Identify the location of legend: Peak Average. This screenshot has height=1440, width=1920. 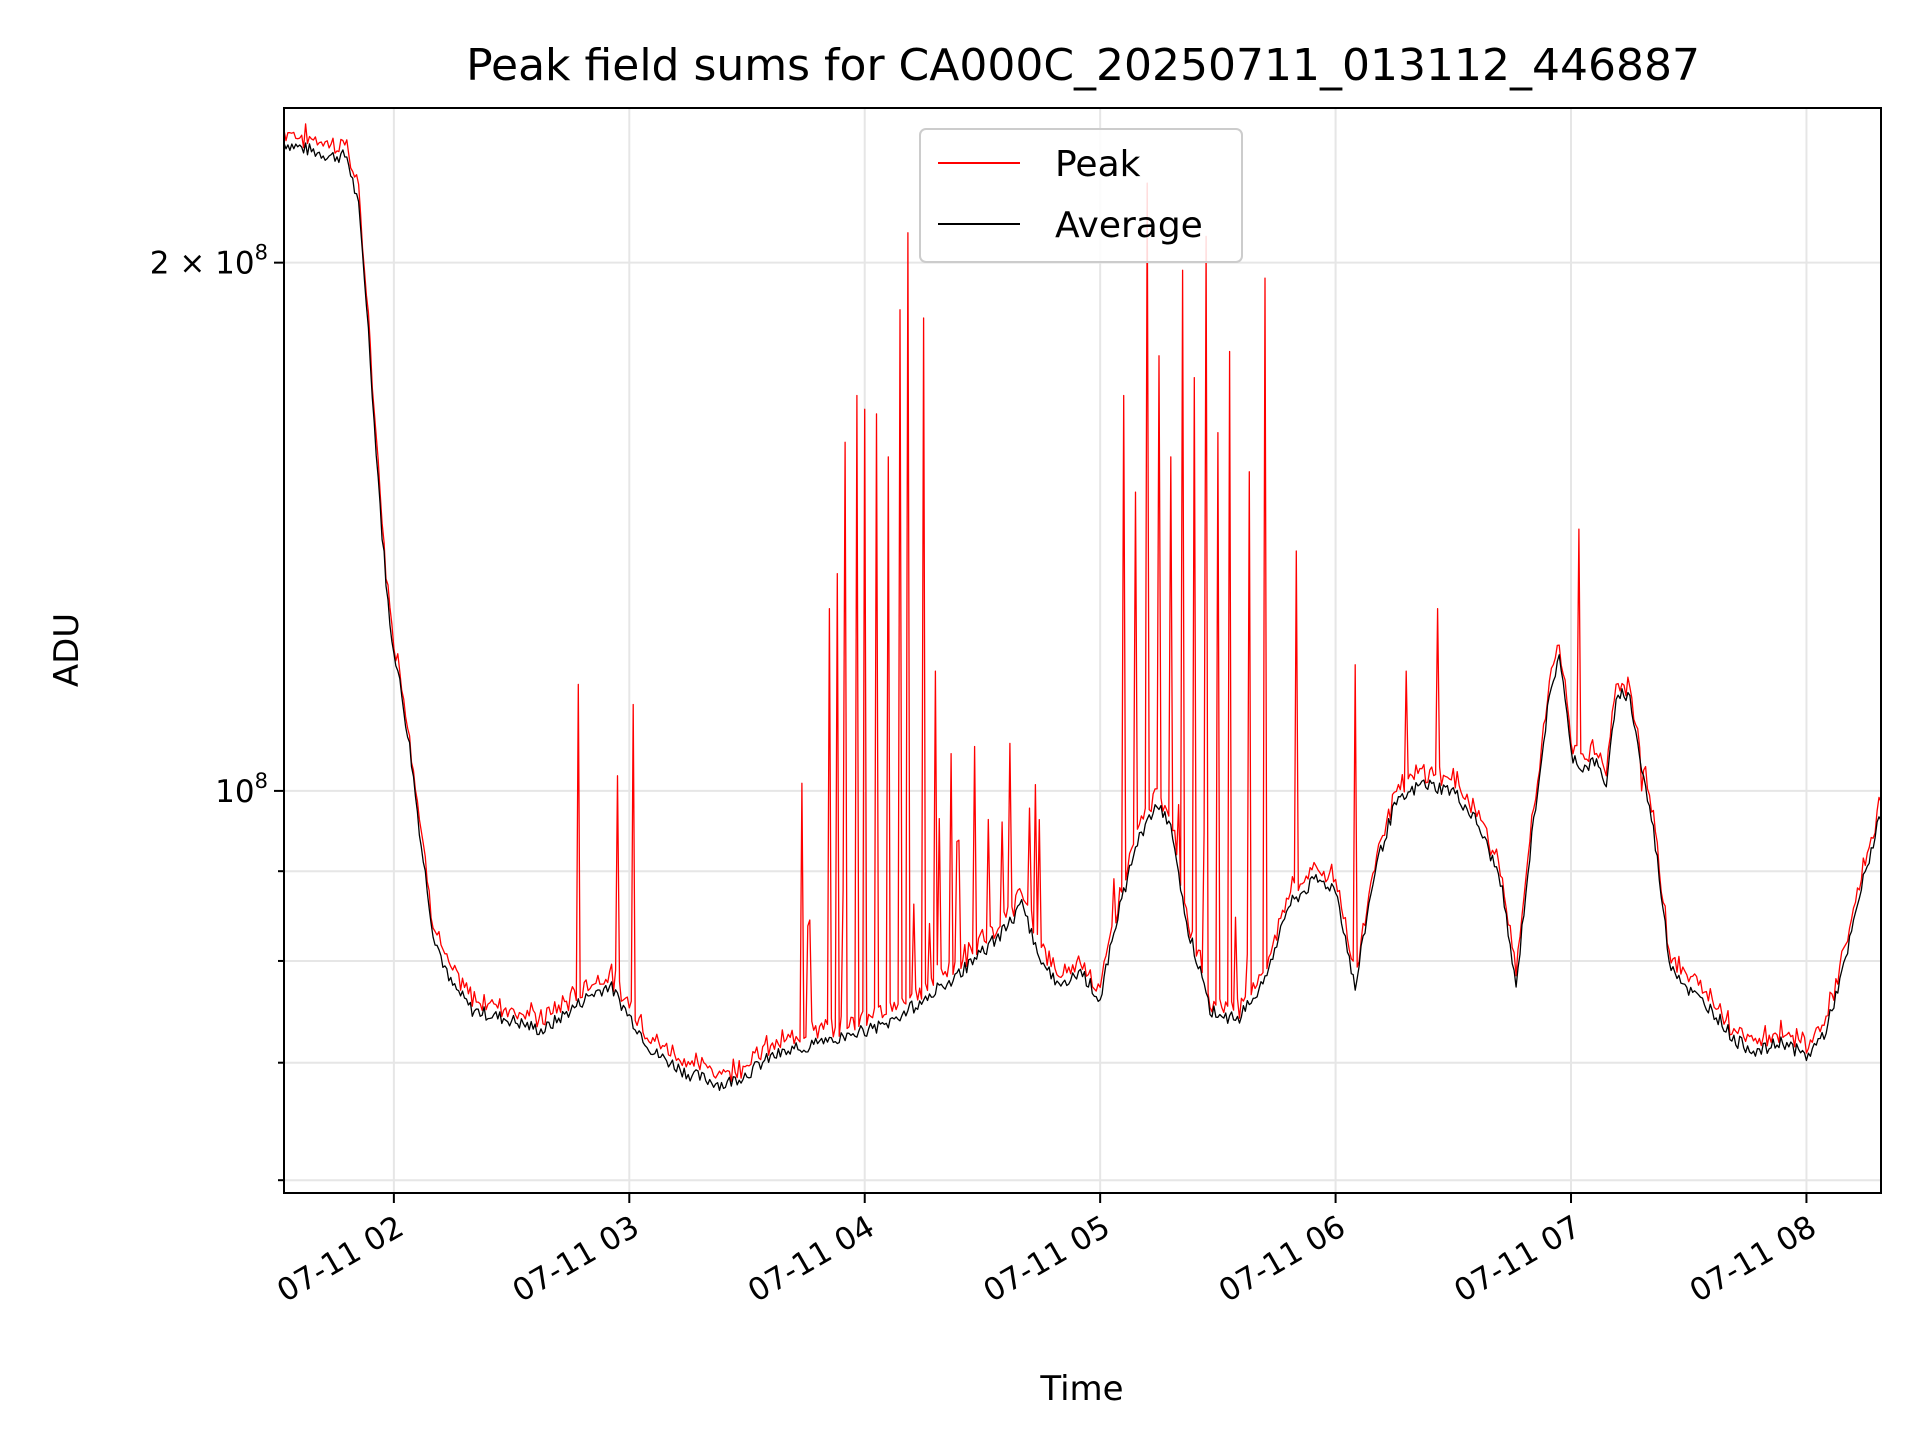
(1081, 195).